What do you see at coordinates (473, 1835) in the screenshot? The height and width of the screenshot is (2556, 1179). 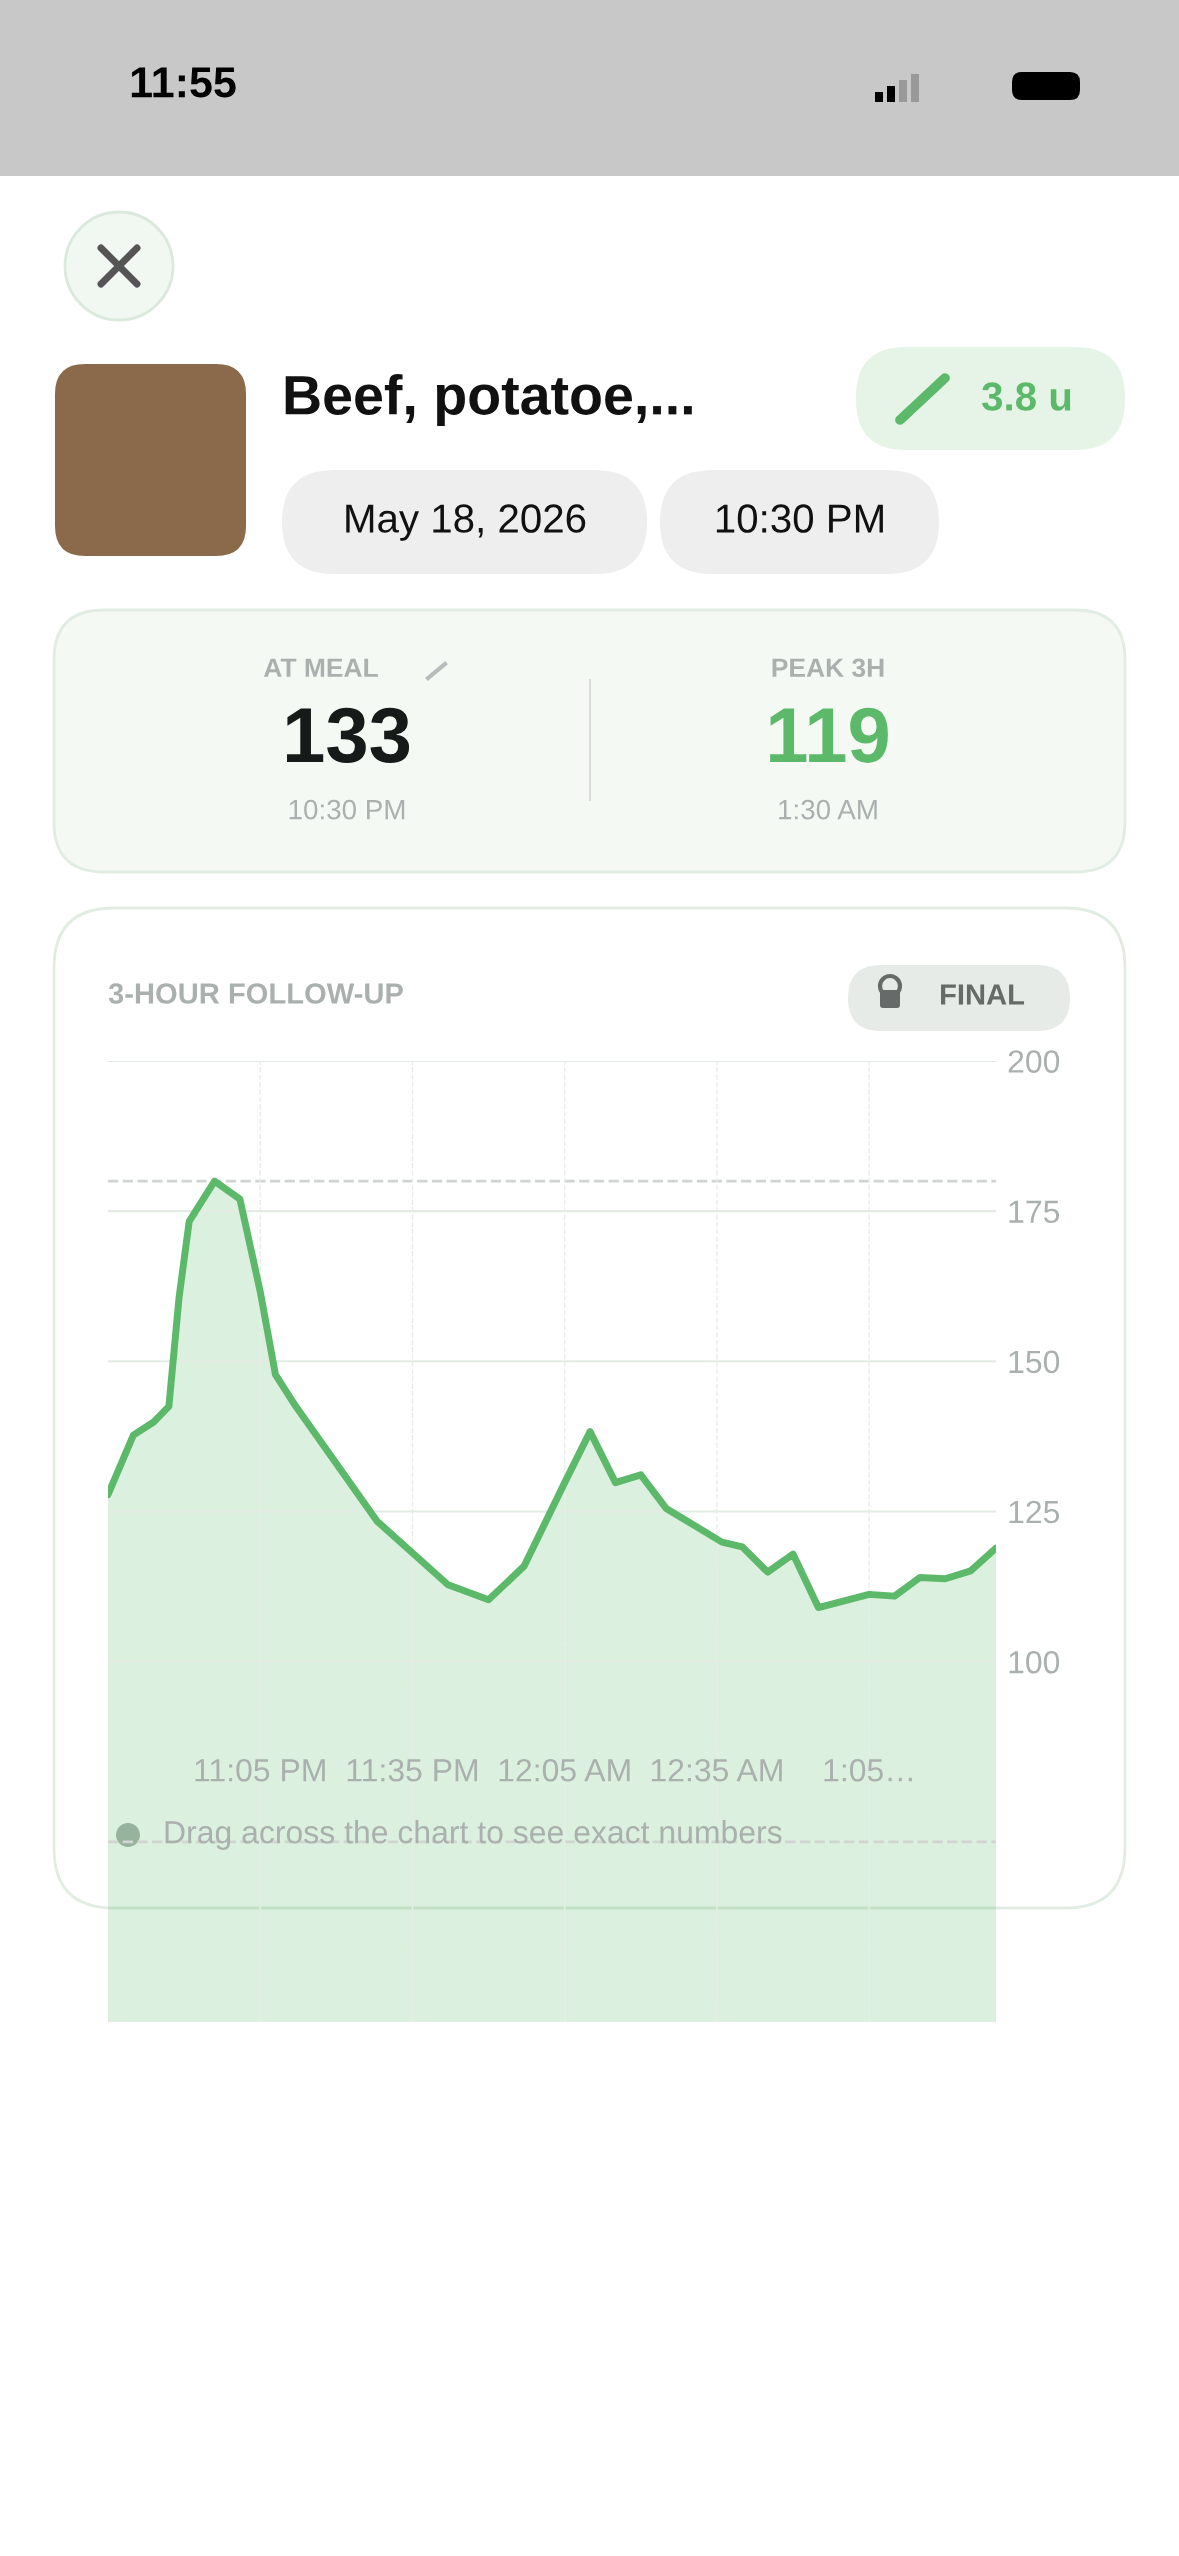 I see `annotation: Drag across the chart to see exact numbers` at bounding box center [473, 1835].